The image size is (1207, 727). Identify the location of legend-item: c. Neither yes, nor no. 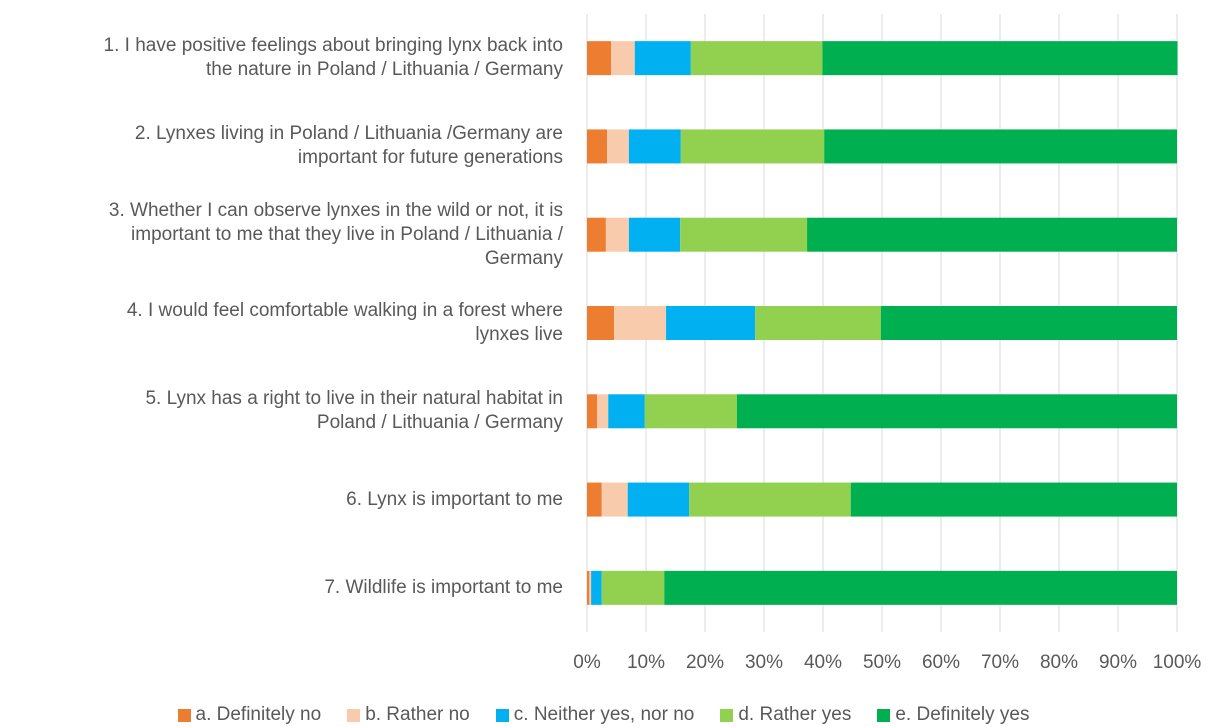
(595, 715).